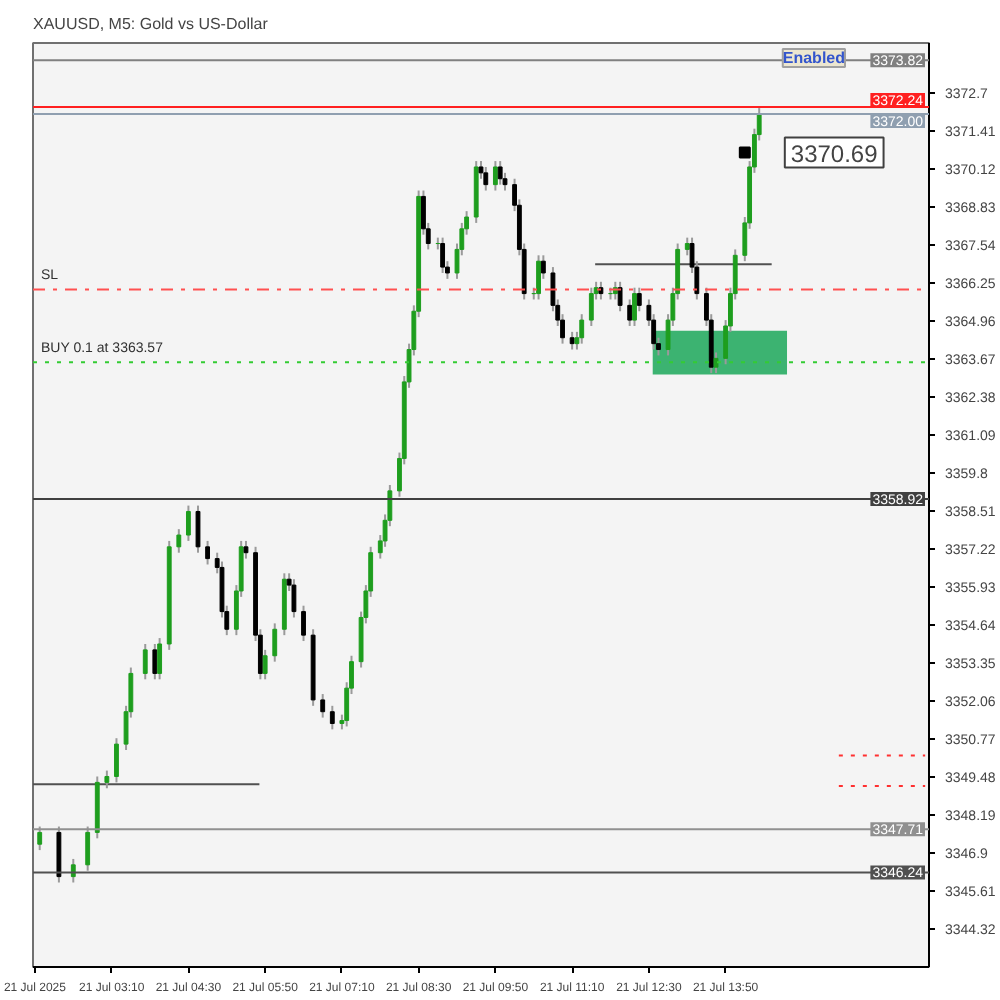 This screenshot has width=1000, height=1000. What do you see at coordinates (814, 58) in the screenshot?
I see `annotation: Enabled` at bounding box center [814, 58].